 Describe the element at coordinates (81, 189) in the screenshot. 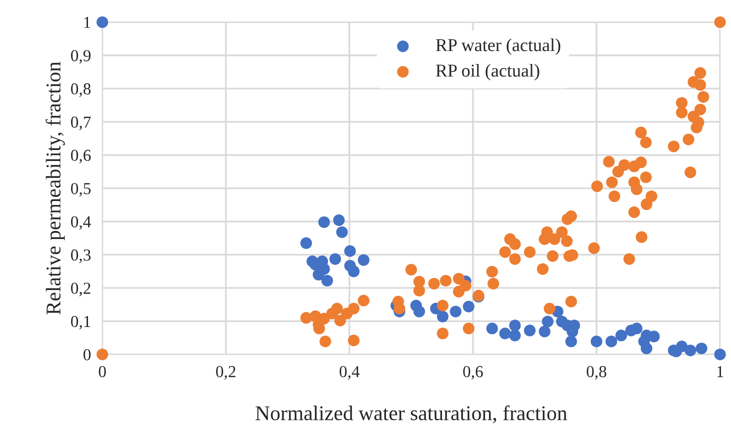

I see `y-tick-label: 0,5` at that location.